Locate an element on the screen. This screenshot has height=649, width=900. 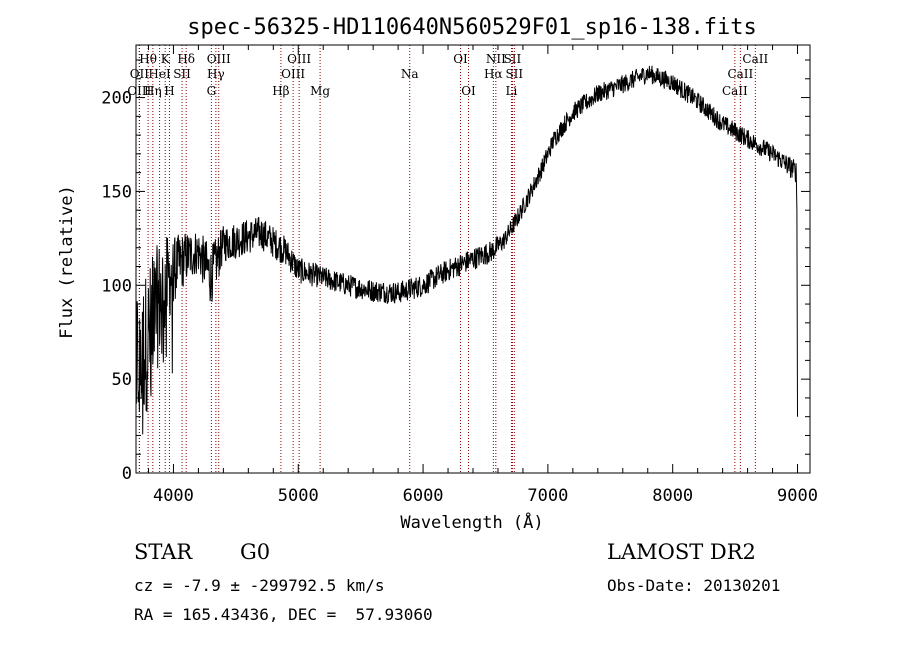
x-tick-label: 5000 is located at coordinates (298, 496).